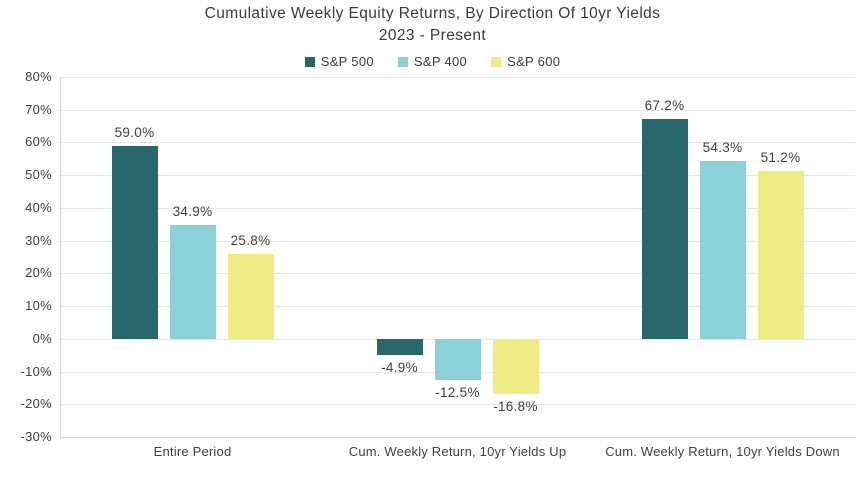 The width and height of the screenshot is (865, 477). Describe the element at coordinates (38, 273) in the screenshot. I see `y-axis-label: 20%` at that location.